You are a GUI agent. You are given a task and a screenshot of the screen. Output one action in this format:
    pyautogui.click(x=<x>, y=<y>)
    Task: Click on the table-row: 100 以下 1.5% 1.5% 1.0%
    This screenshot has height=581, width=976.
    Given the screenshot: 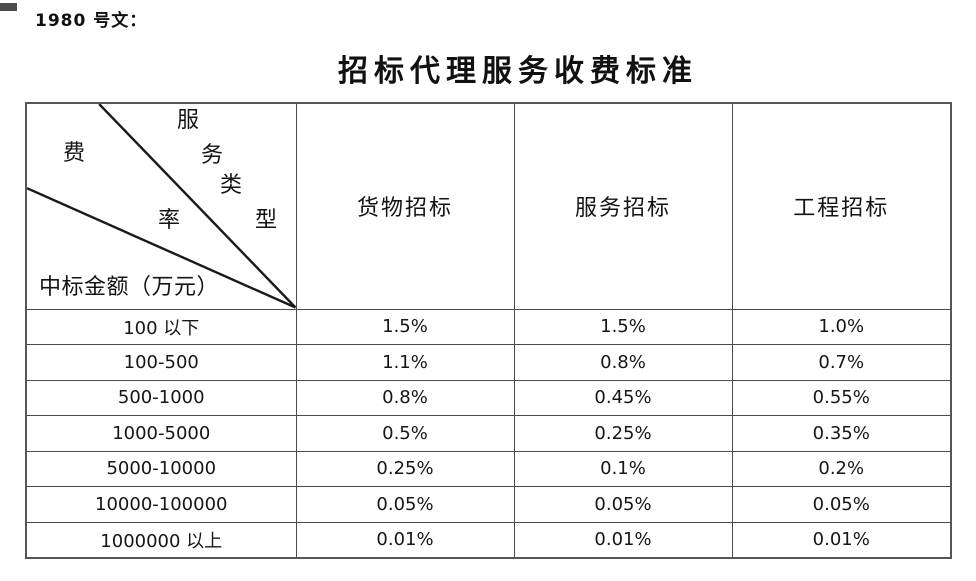 What is the action you would take?
    pyautogui.click(x=488, y=326)
    